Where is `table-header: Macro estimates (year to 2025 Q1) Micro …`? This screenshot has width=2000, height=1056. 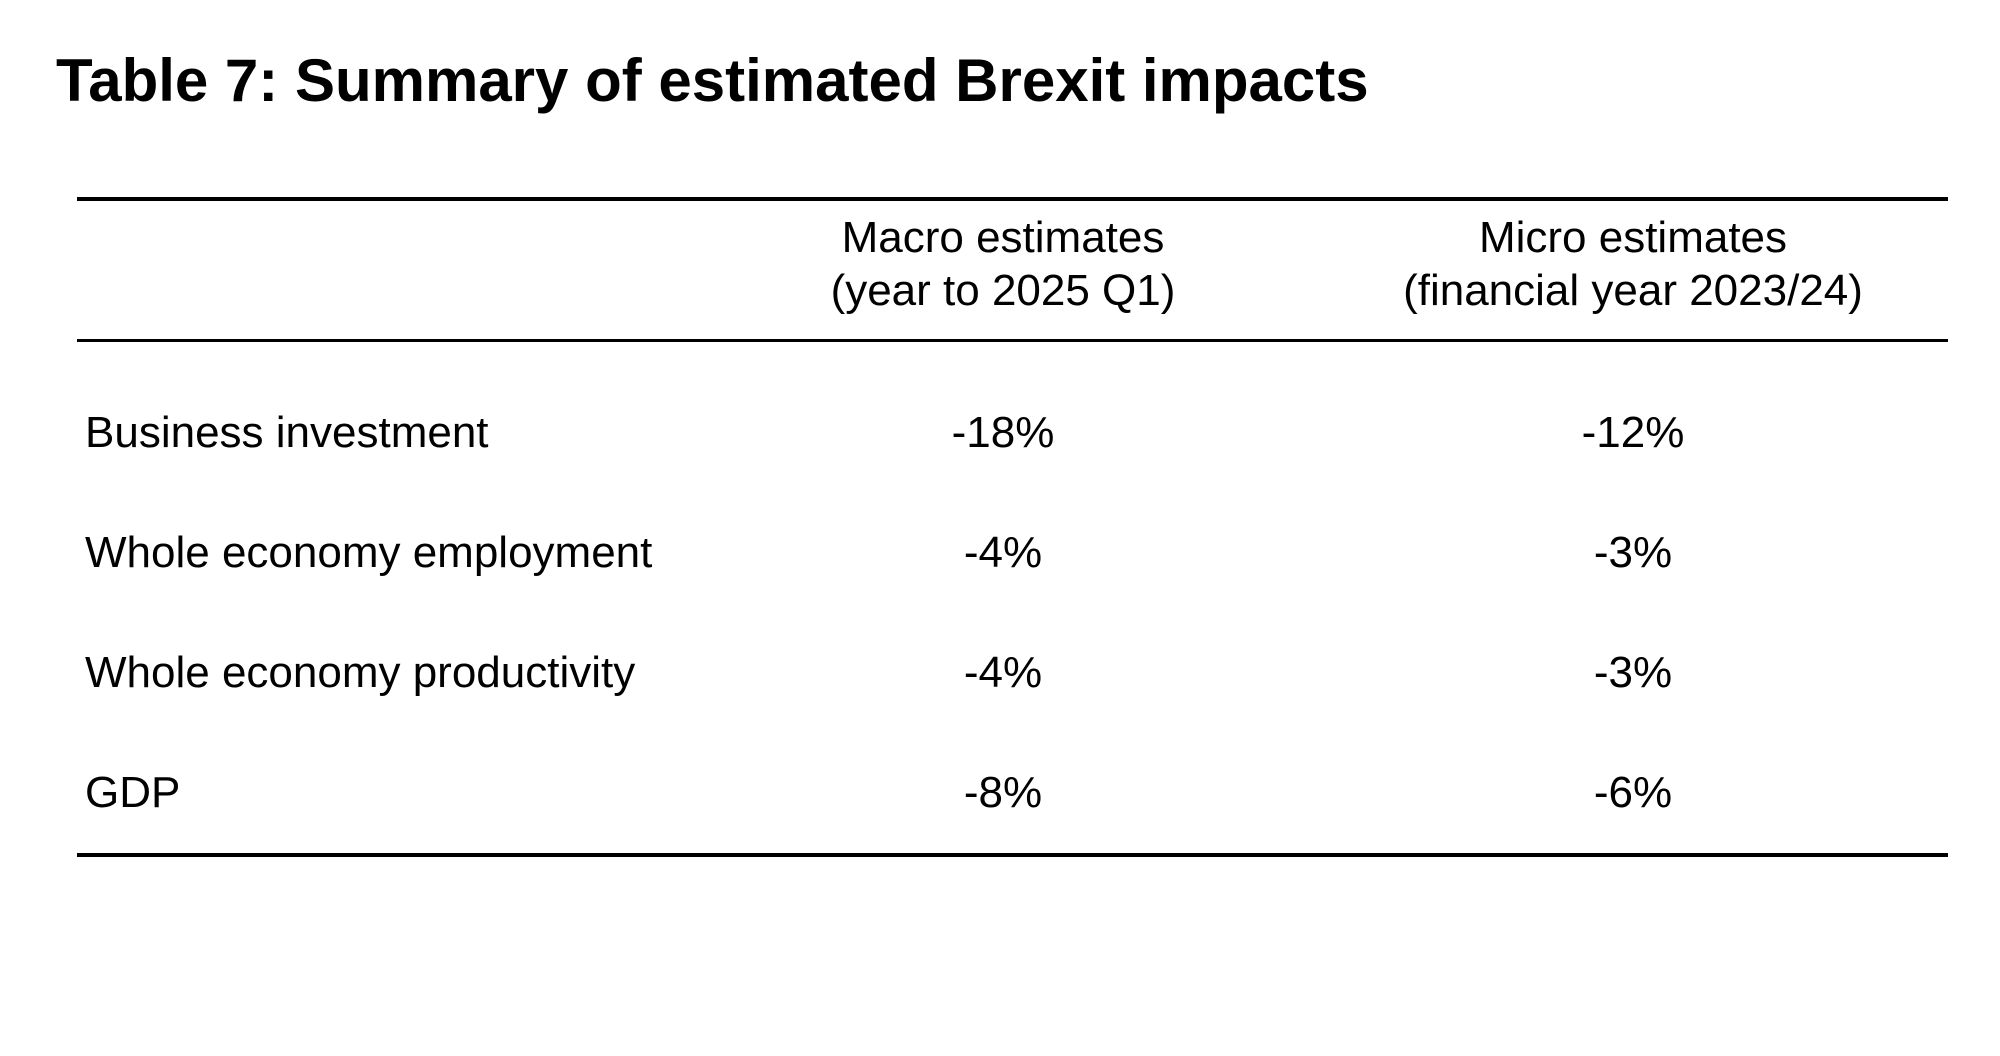
table-header: Macro estimates (year to 2025 Q1) Micro … is located at coordinates (1012, 270).